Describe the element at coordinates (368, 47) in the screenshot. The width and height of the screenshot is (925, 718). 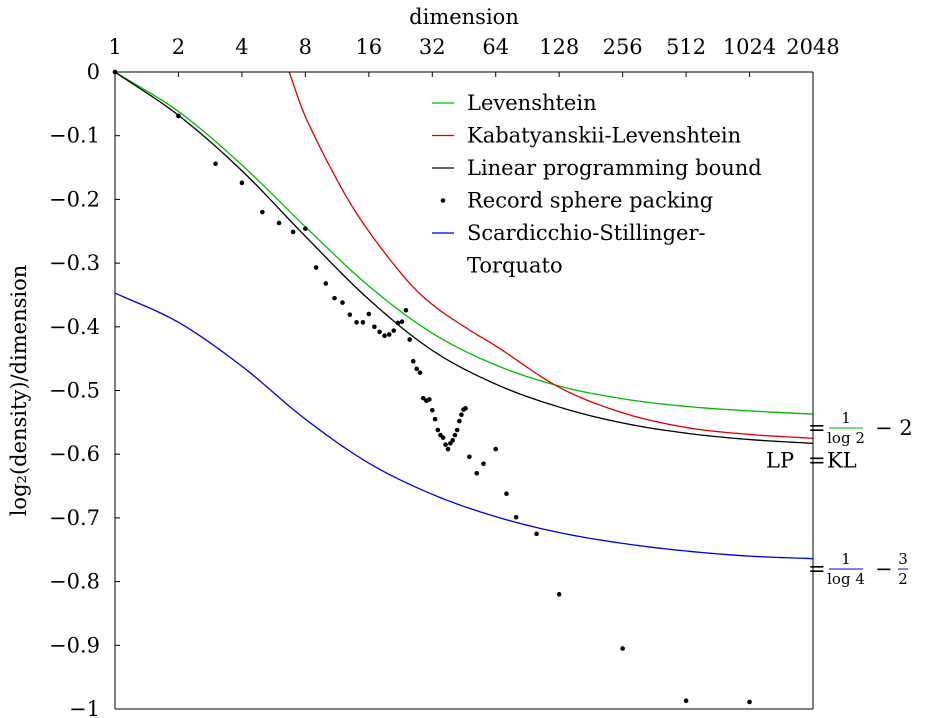
I see `x-tick-label: 16` at that location.